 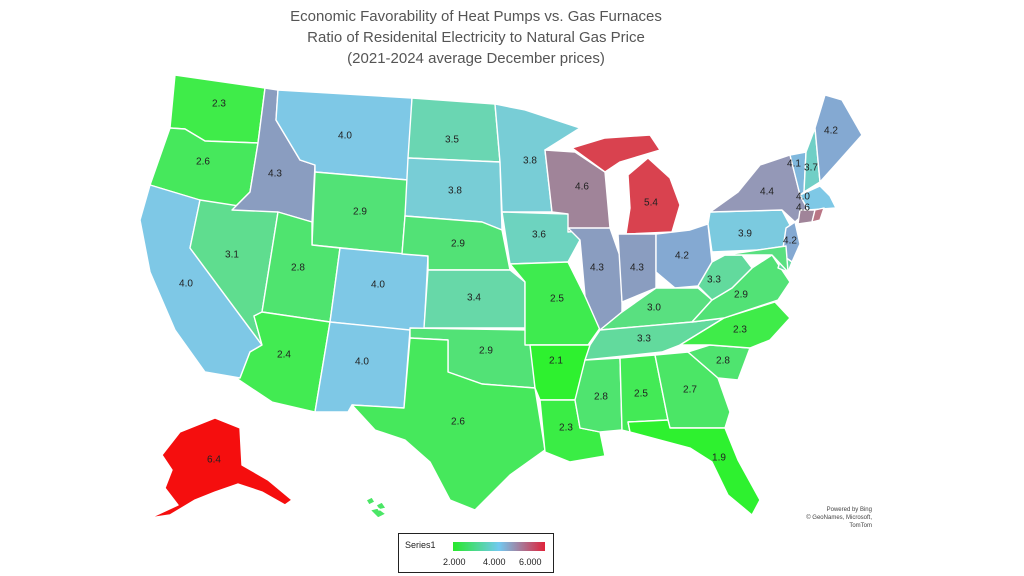 I want to click on legend-gradient-bar, so click(x=499, y=546).